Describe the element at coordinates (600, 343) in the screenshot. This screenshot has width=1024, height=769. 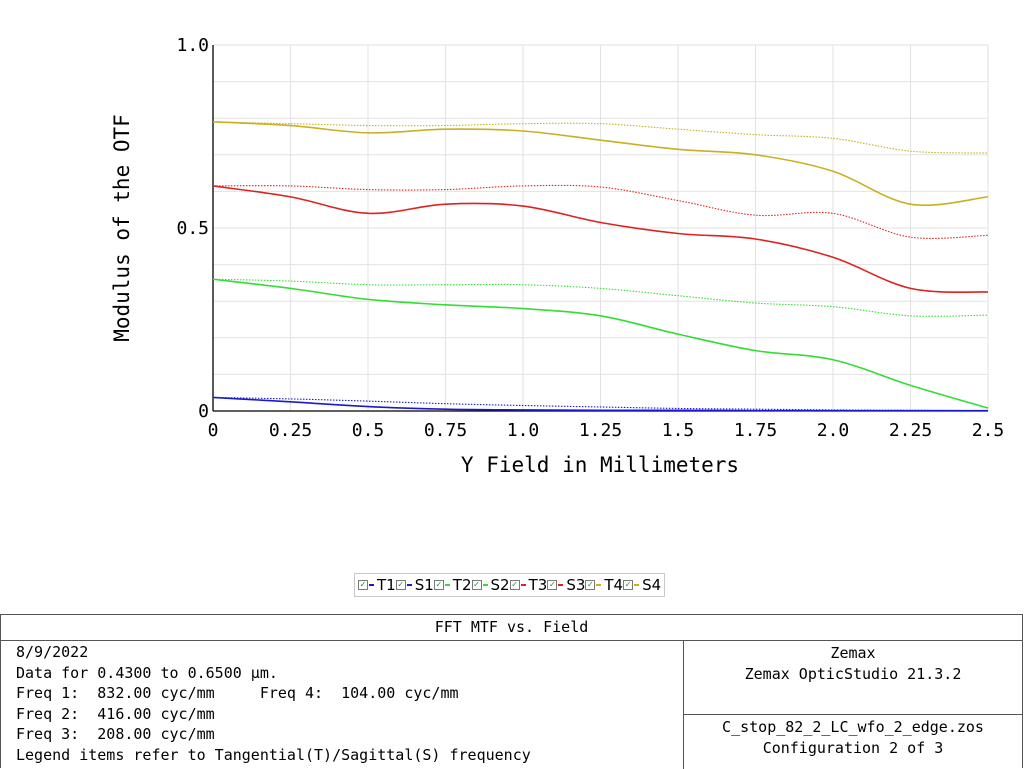
I see `series-line-t2` at that location.